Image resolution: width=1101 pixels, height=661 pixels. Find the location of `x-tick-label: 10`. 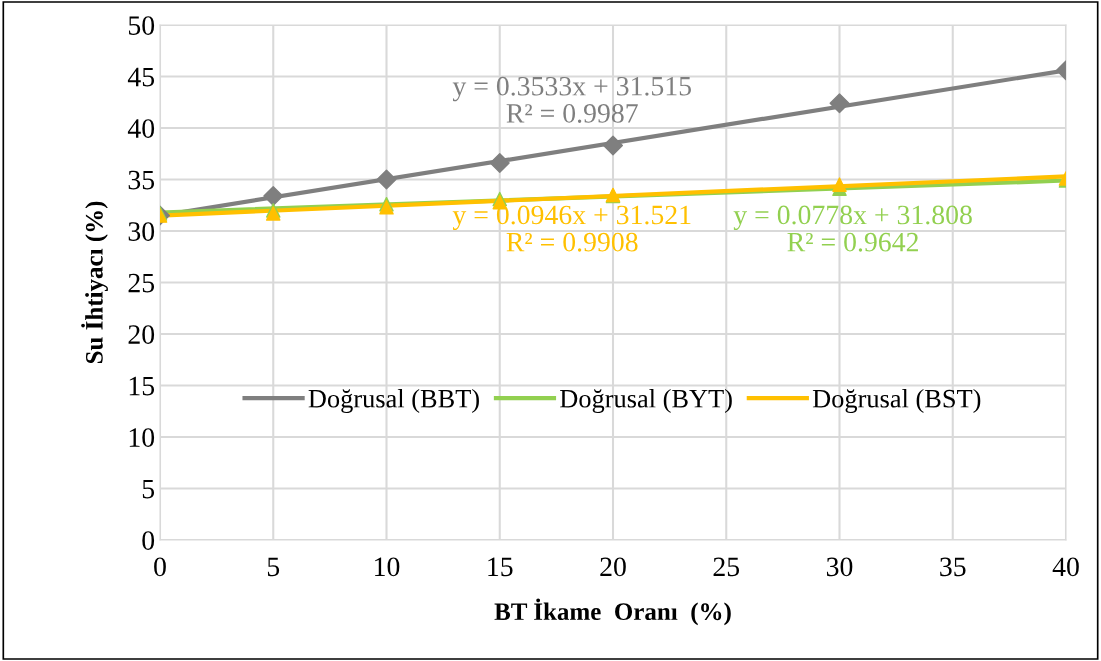

x-tick-label: 10 is located at coordinates (387, 567).